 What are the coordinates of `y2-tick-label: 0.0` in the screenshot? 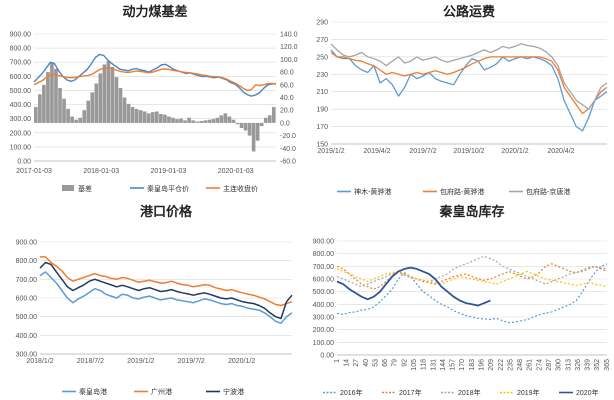 It's located at (285, 123).